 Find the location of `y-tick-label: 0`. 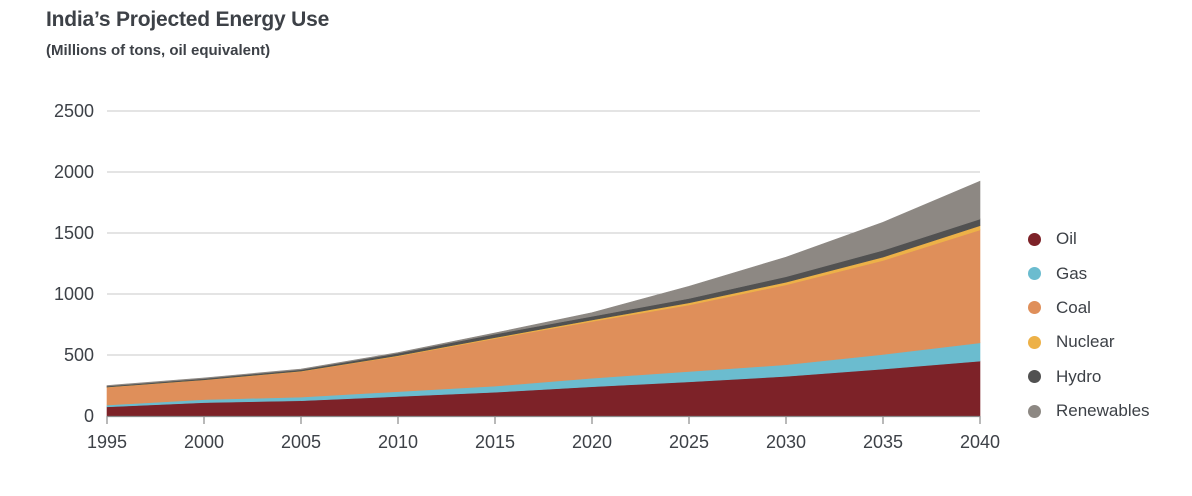

y-tick-label: 0 is located at coordinates (89, 416).